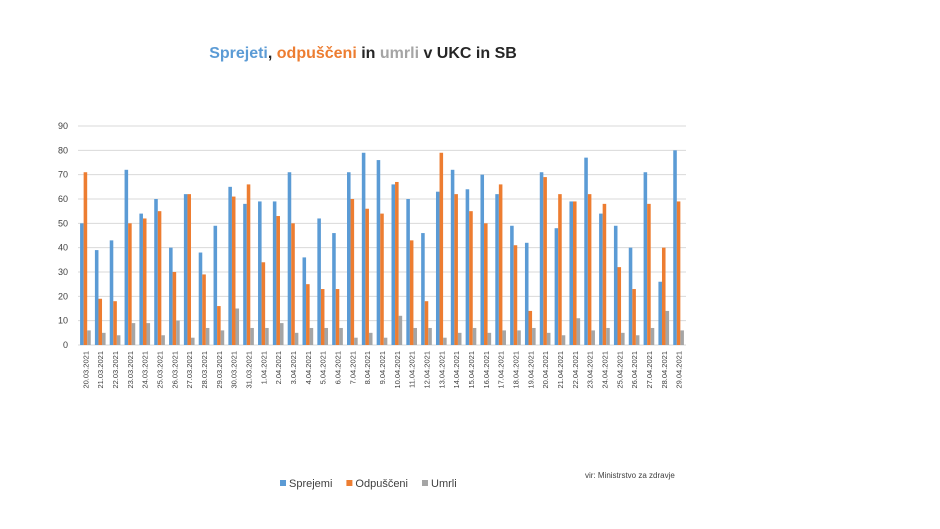  I want to click on x-tick-label: 24.04.2021, so click(604, 370).